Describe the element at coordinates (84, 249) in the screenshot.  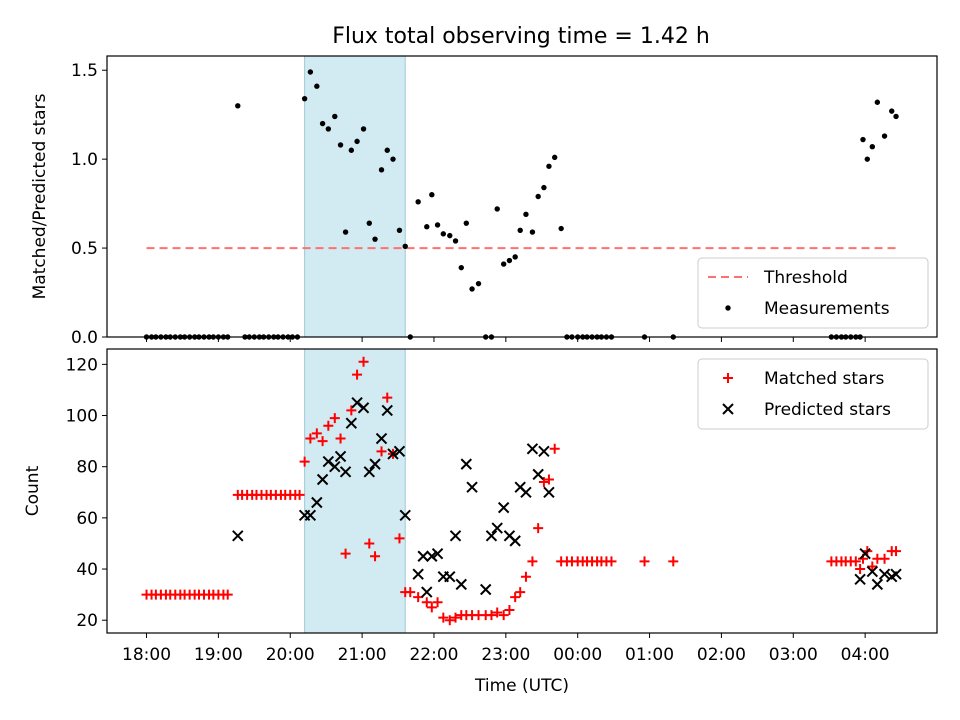
I see `y-tick-label: 0.5` at that location.